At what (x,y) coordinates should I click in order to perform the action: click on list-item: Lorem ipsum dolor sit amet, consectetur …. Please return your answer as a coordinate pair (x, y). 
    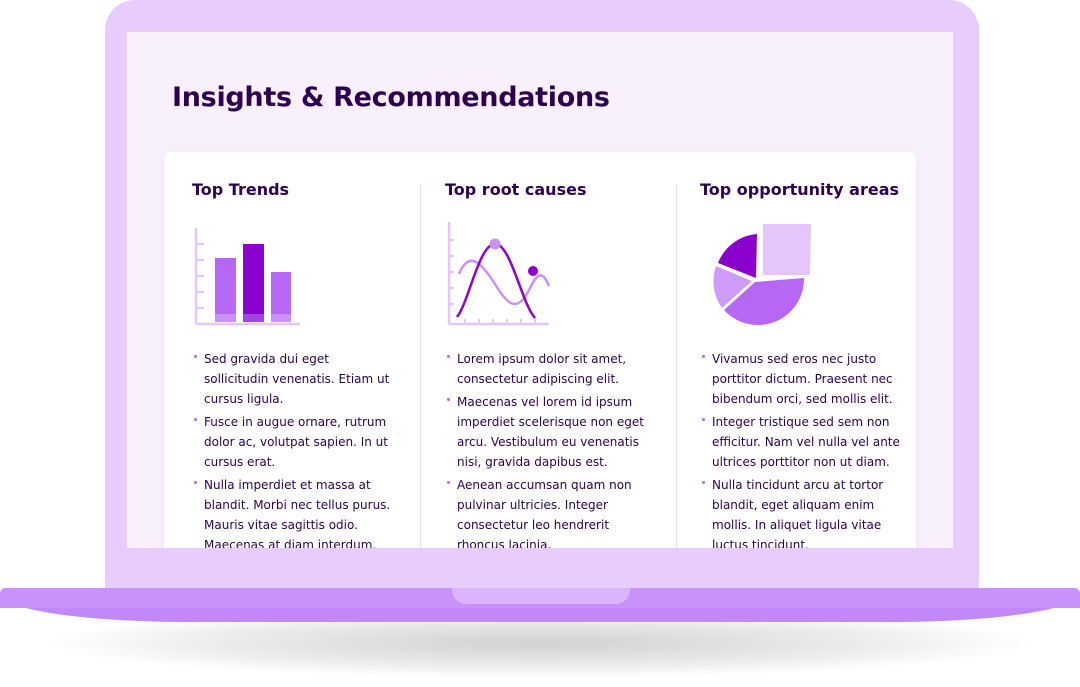
    Looking at the image, I should click on (547, 369).